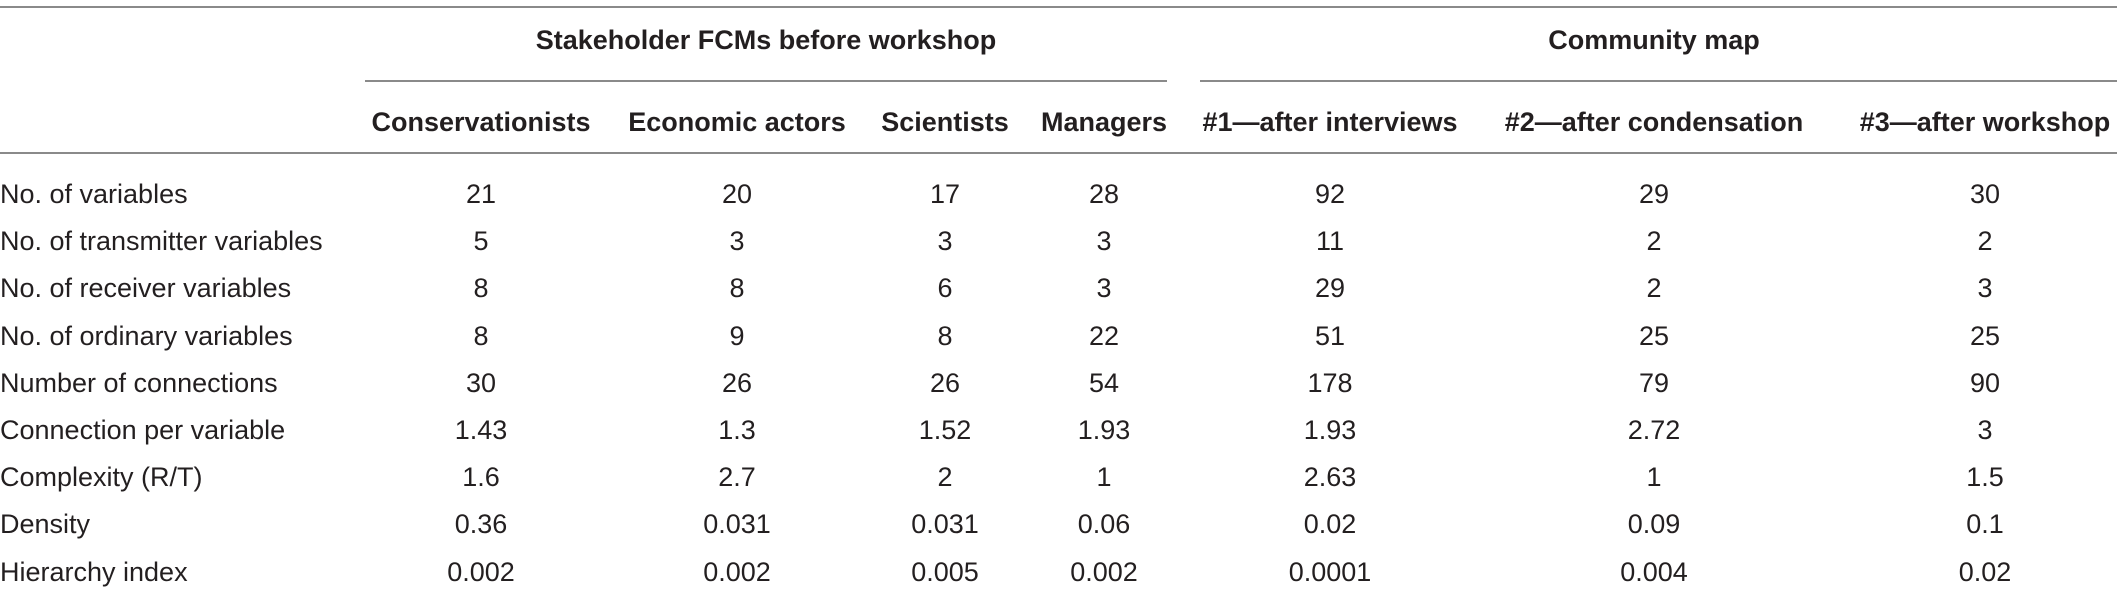  What do you see at coordinates (101, 477) in the screenshot?
I see `row-label: Complexity (R/T)` at bounding box center [101, 477].